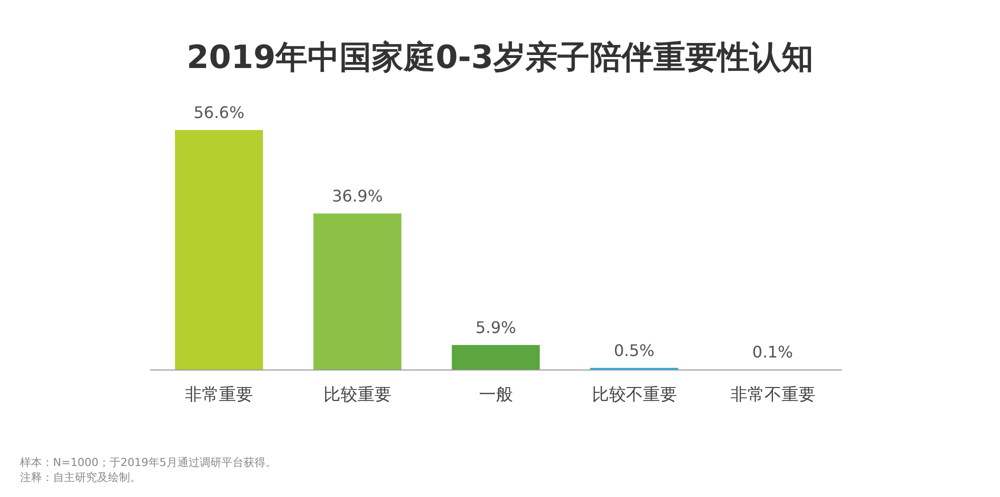 The image size is (1000, 497). I want to click on data-label: 56.6%, so click(219, 112).